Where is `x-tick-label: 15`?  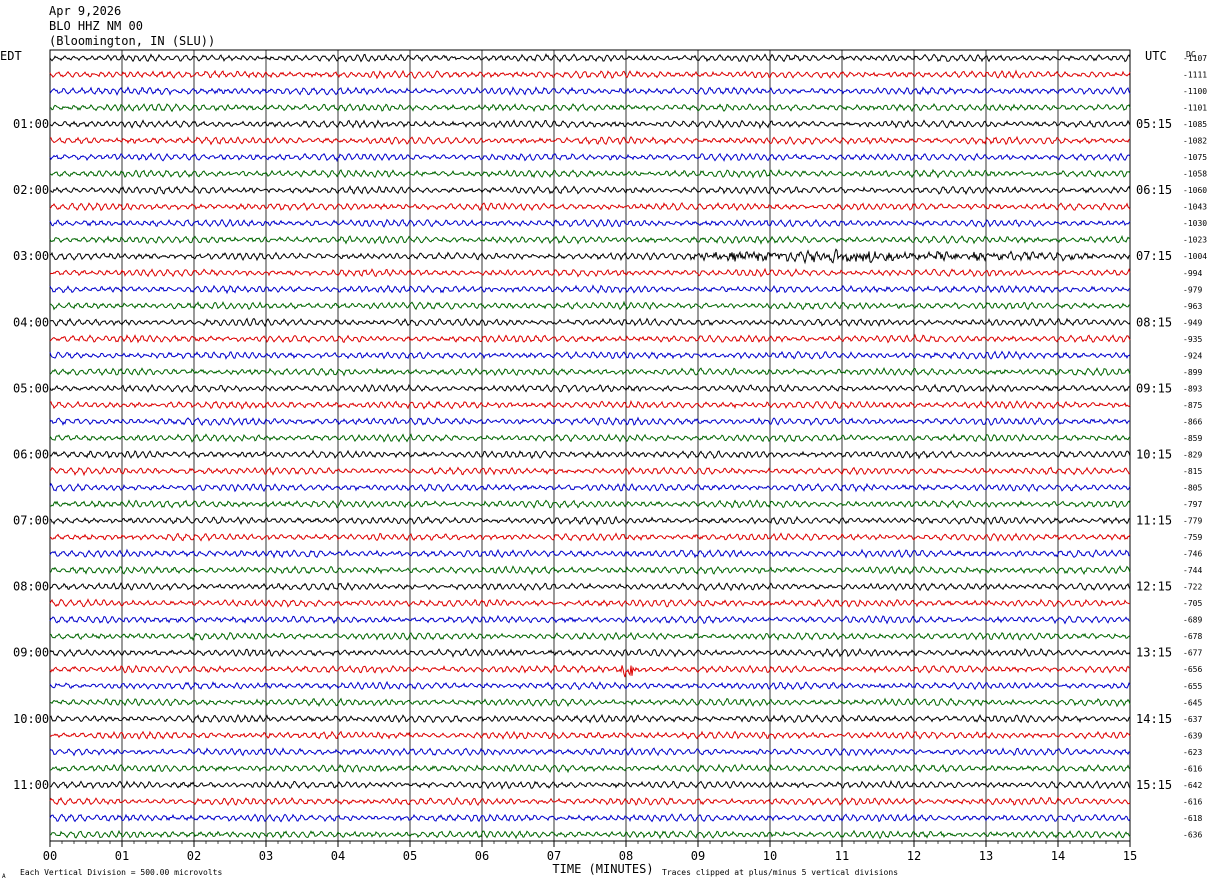
x-tick-label: 15 is located at coordinates (1130, 856).